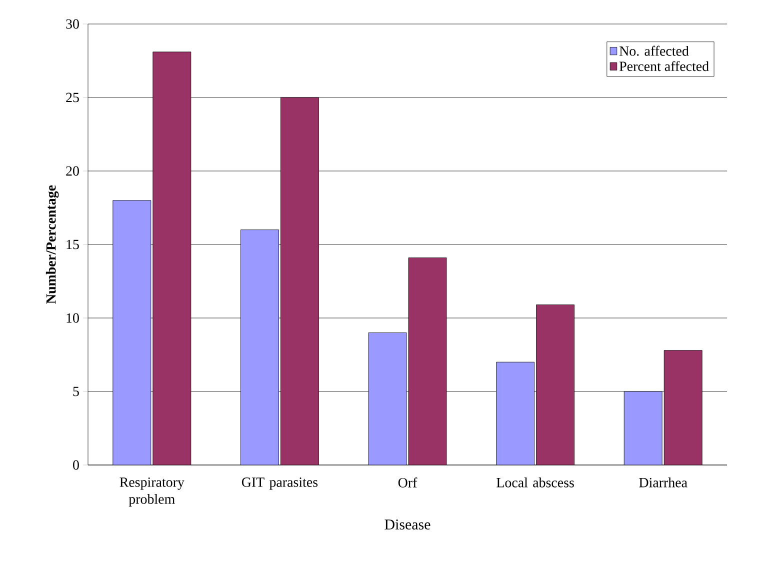 This screenshot has height=582, width=758. What do you see at coordinates (72, 97) in the screenshot?
I see `y-tick-label: 25` at bounding box center [72, 97].